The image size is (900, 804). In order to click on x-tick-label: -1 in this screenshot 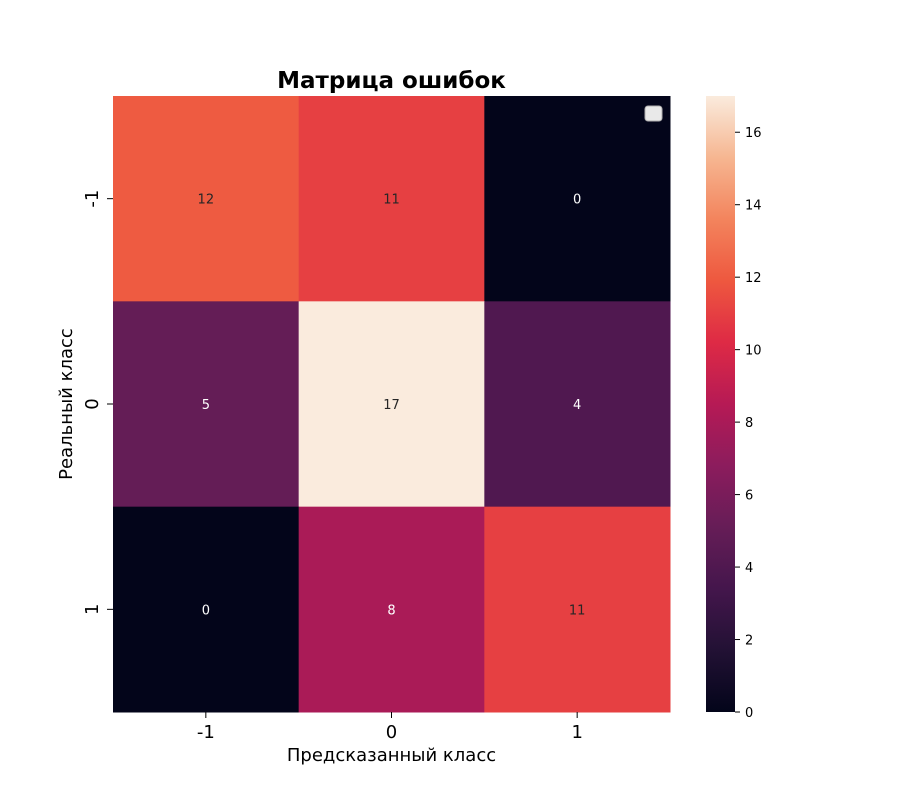, I will do `click(206, 732)`.